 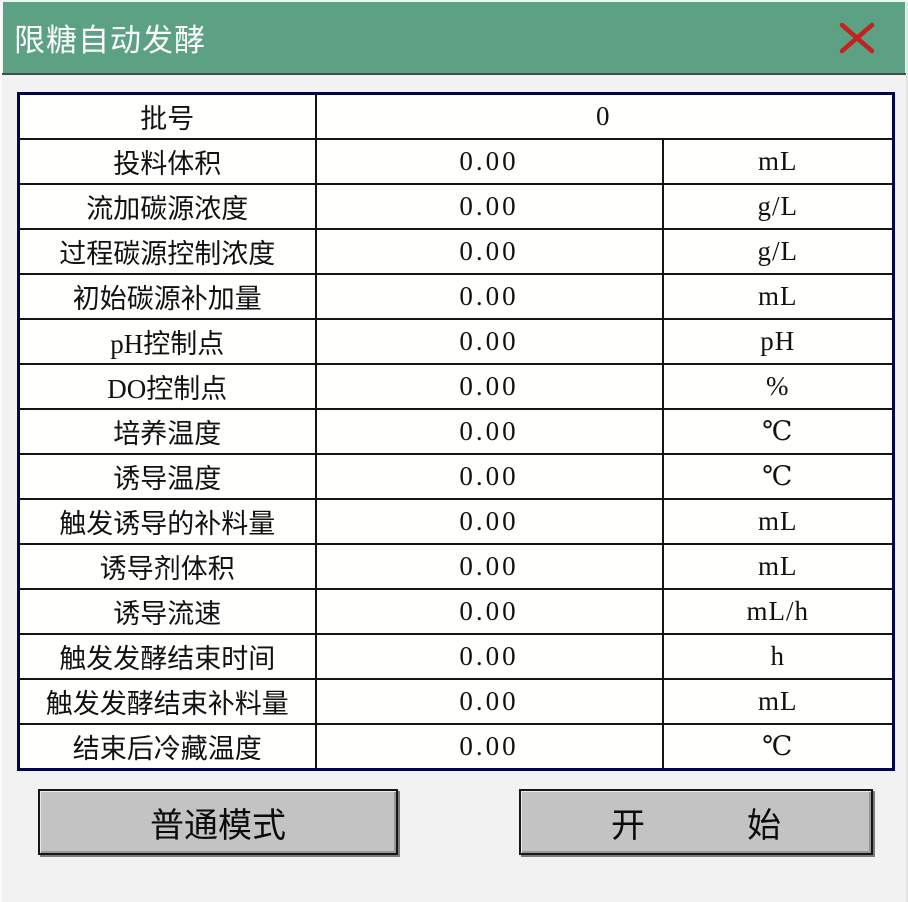 I want to click on param-label: DO控制点, so click(x=167, y=386).